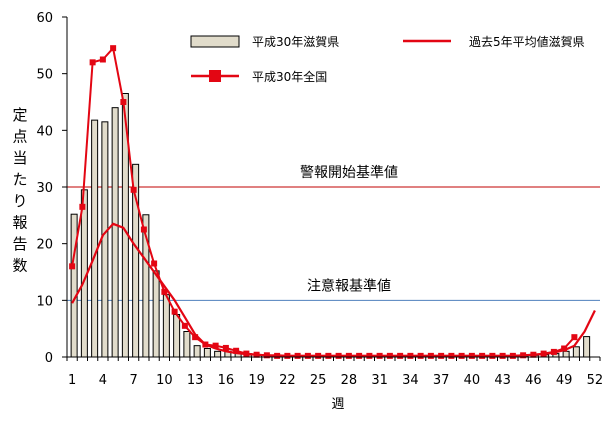  What do you see at coordinates (349, 172) in the screenshot?
I see `threshold-label: 警報開始基準値` at bounding box center [349, 172].